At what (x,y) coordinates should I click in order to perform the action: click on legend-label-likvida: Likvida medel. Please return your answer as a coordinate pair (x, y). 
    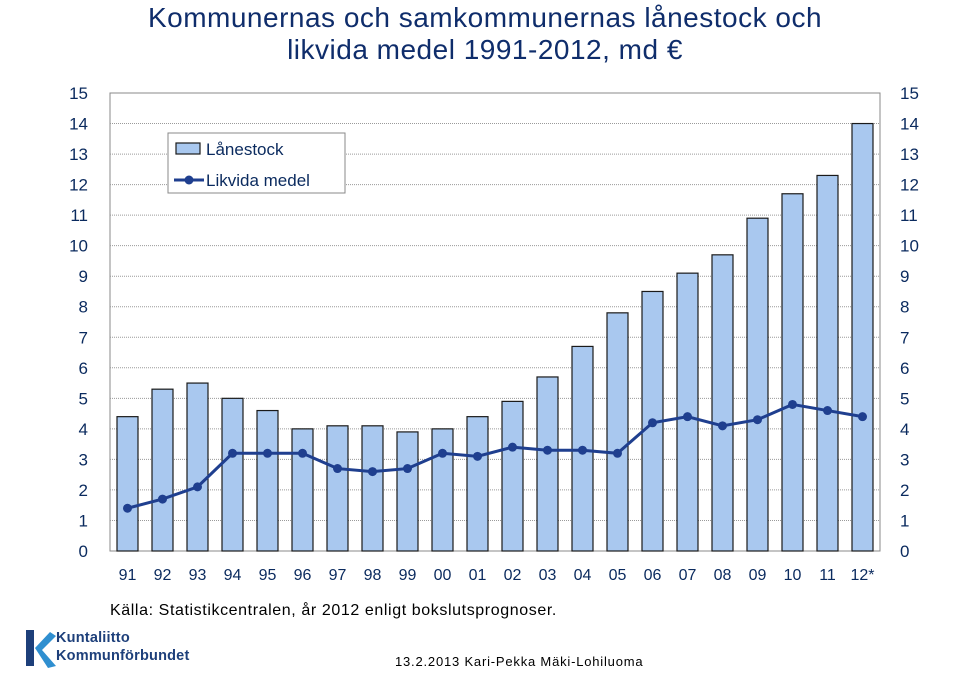
    Looking at the image, I should click on (258, 180).